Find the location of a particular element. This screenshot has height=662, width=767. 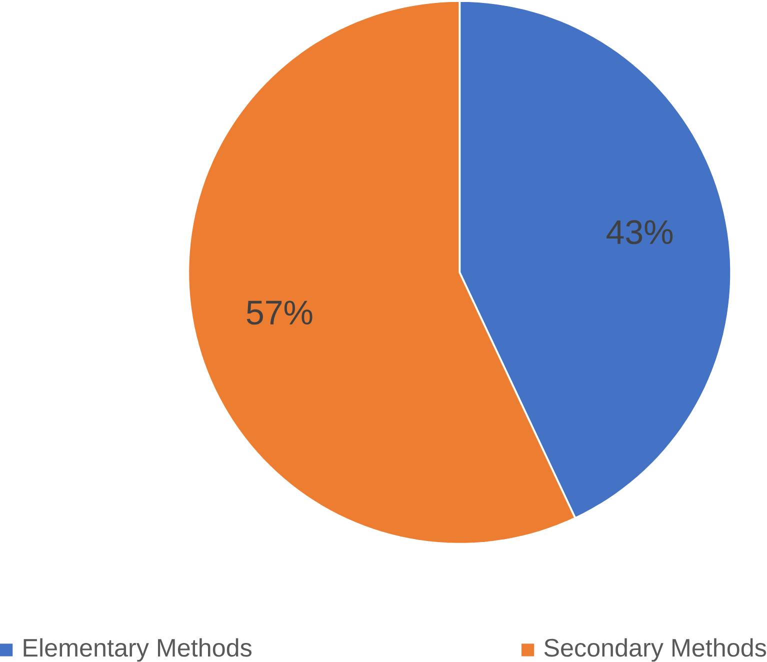

legend-label: Elementary Methods is located at coordinates (138, 650).